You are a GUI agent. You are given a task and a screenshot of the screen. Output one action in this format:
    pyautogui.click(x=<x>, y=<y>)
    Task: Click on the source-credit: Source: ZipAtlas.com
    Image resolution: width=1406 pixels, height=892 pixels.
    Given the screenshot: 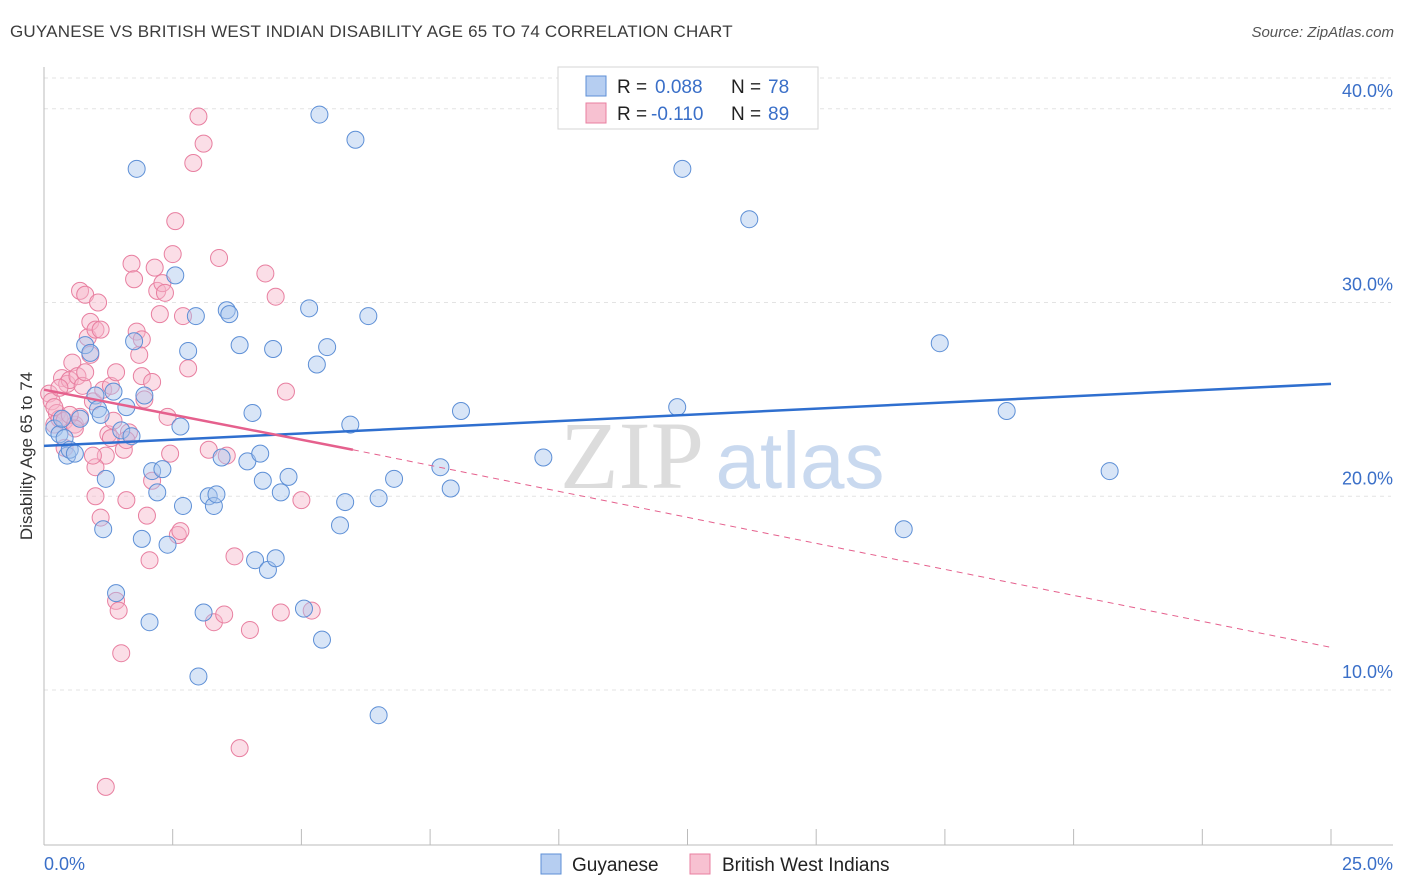 What is the action you would take?
    pyautogui.click(x=1322, y=32)
    